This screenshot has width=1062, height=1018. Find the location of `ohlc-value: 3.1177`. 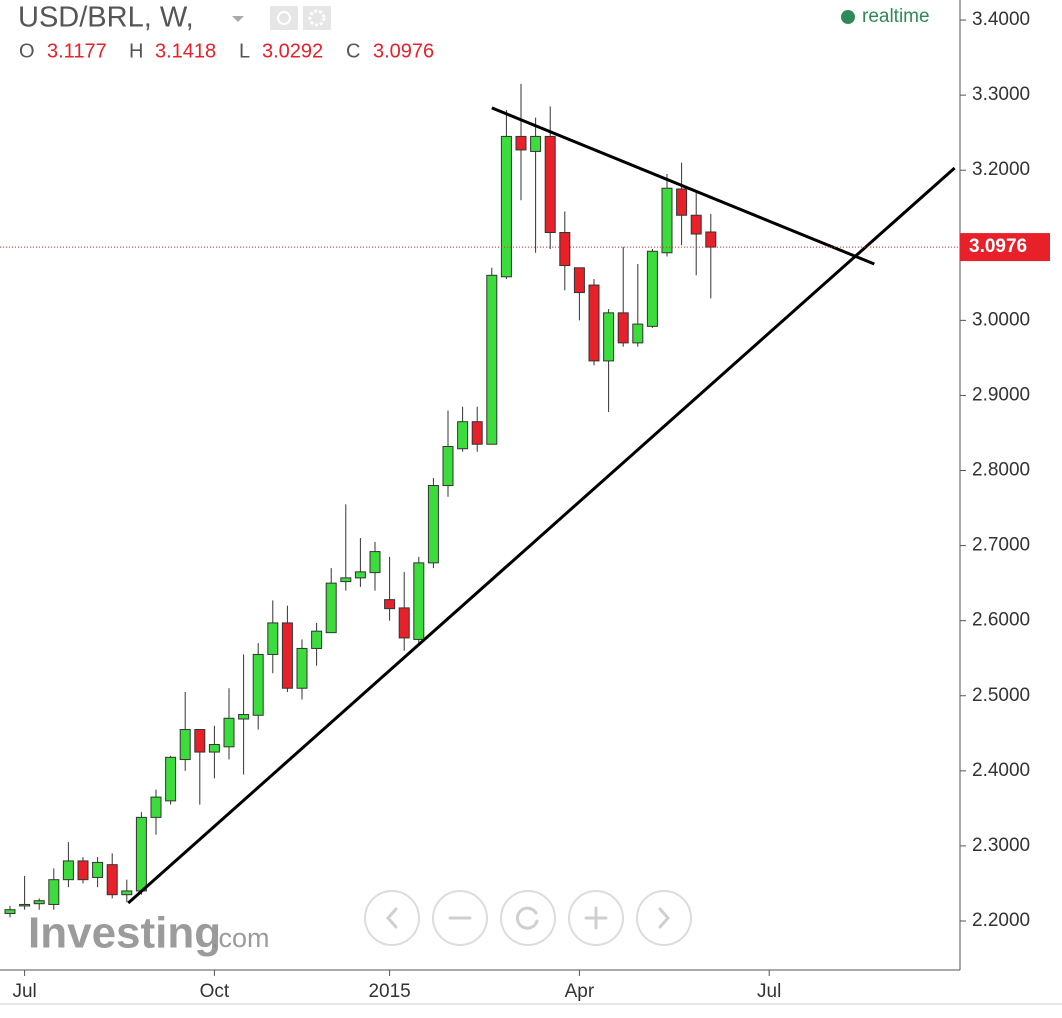

ohlc-value: 3.1177 is located at coordinates (77, 51).